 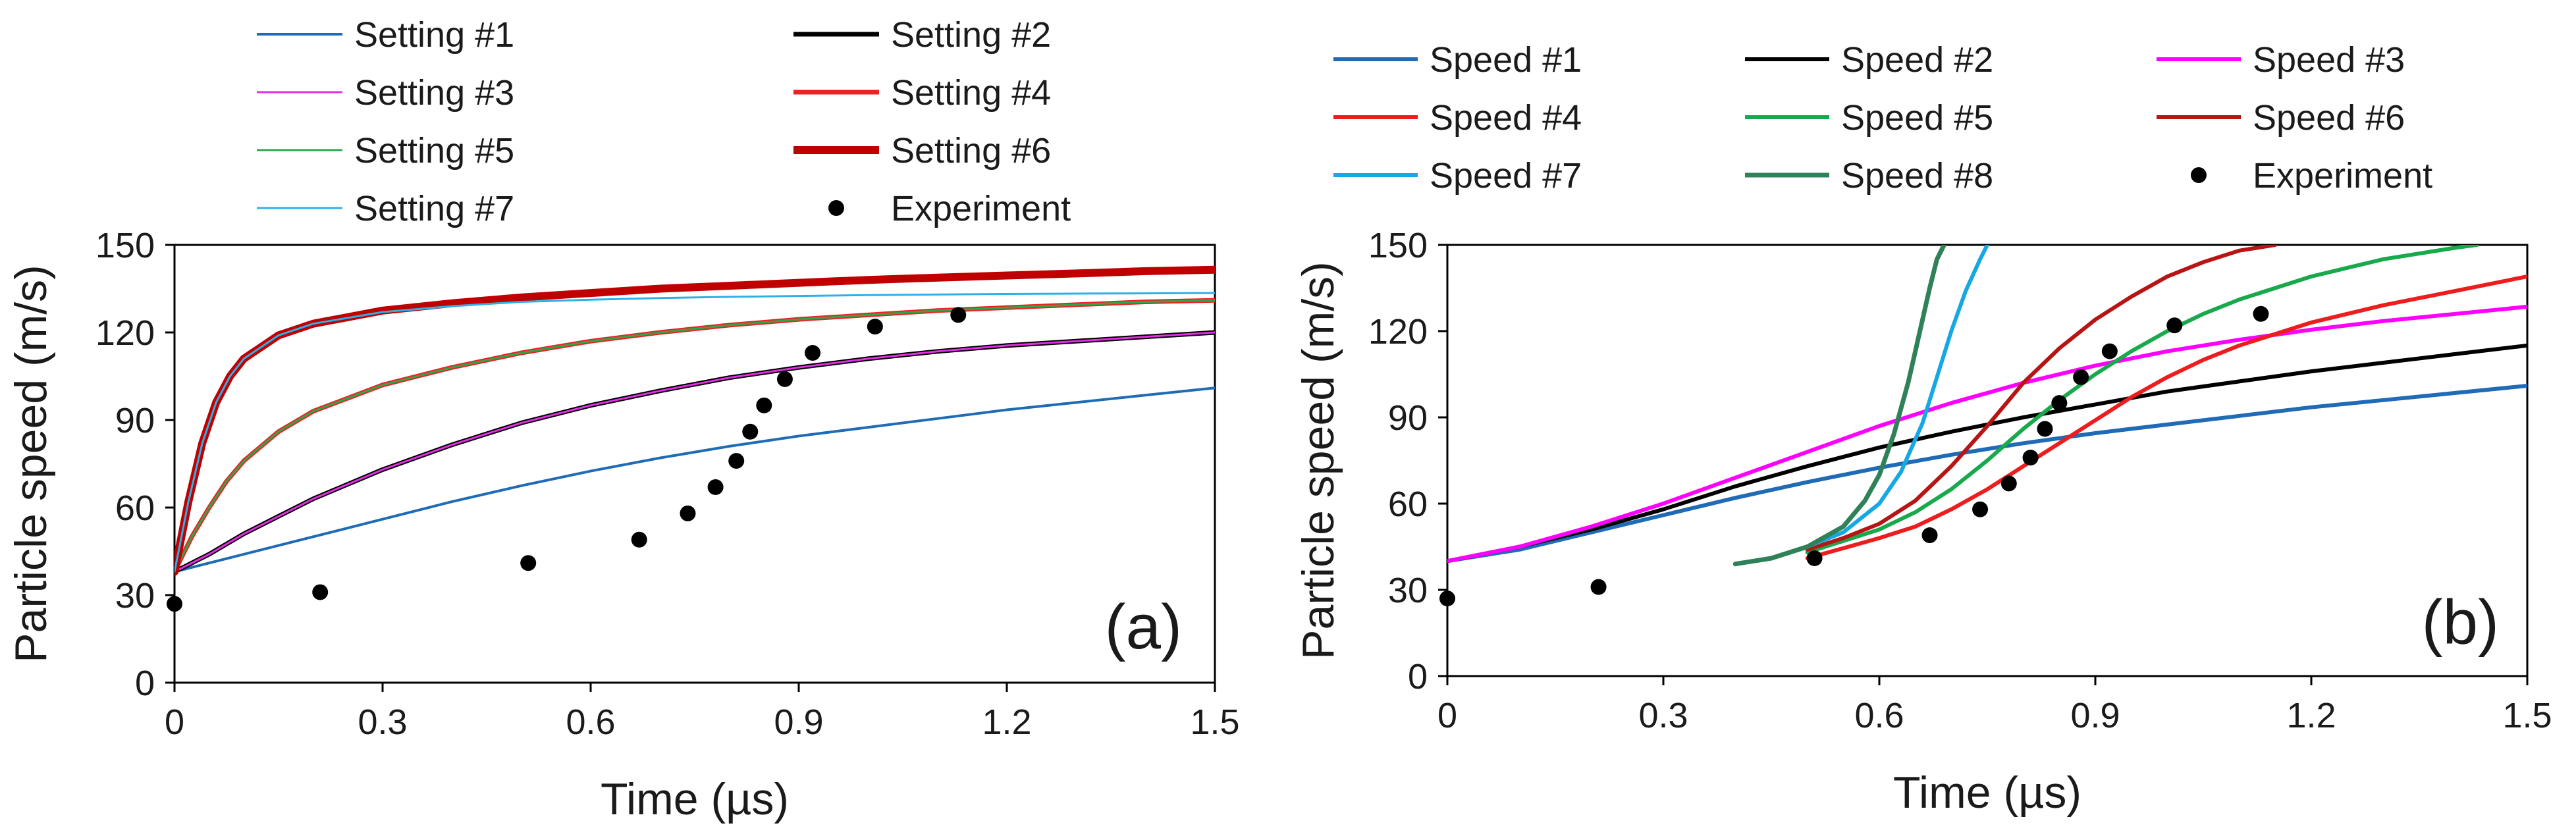 What do you see at coordinates (135, 508) in the screenshot?
I see `panel-a-y-tick-label: 60` at bounding box center [135, 508].